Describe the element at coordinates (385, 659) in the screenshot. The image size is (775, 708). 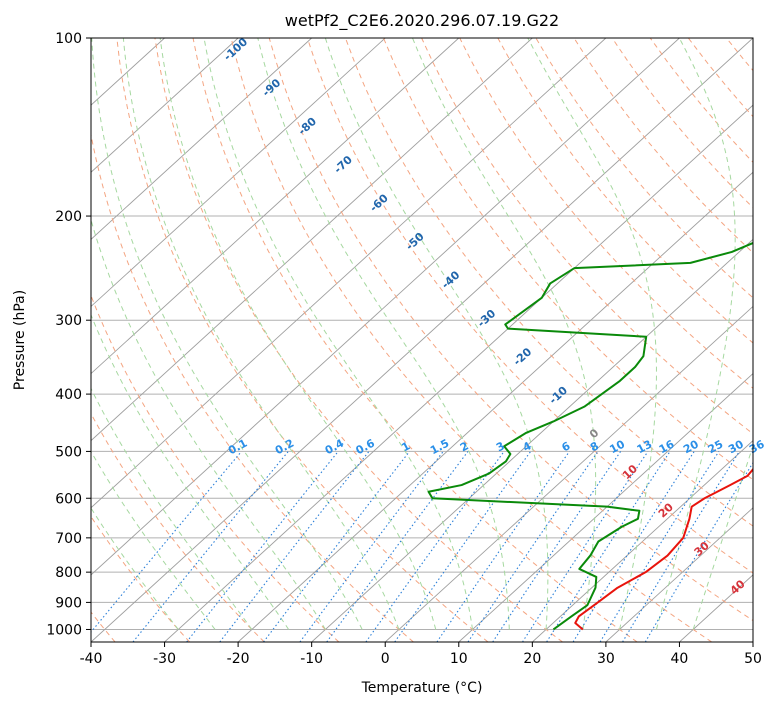
I see `x-tick-label: 0` at that location.